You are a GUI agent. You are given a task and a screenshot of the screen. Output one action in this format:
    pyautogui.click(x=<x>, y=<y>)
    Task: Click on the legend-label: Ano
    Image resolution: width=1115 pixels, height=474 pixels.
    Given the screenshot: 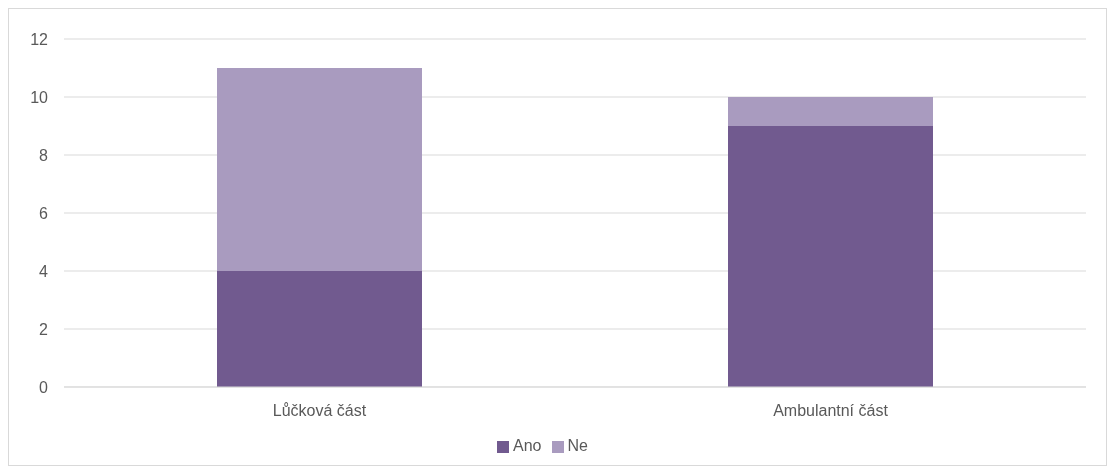 What is the action you would take?
    pyautogui.click(x=527, y=445)
    